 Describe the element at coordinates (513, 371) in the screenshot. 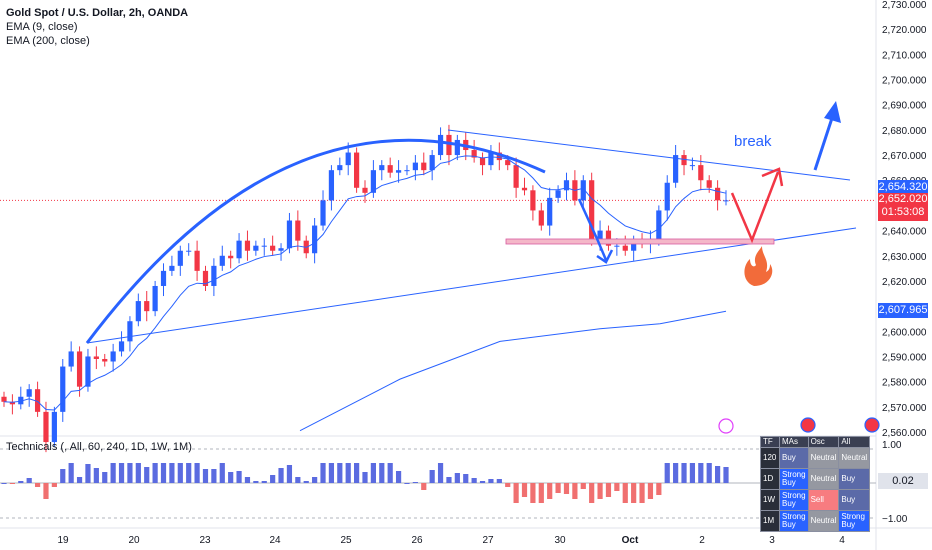

I see `ema200-line` at that location.